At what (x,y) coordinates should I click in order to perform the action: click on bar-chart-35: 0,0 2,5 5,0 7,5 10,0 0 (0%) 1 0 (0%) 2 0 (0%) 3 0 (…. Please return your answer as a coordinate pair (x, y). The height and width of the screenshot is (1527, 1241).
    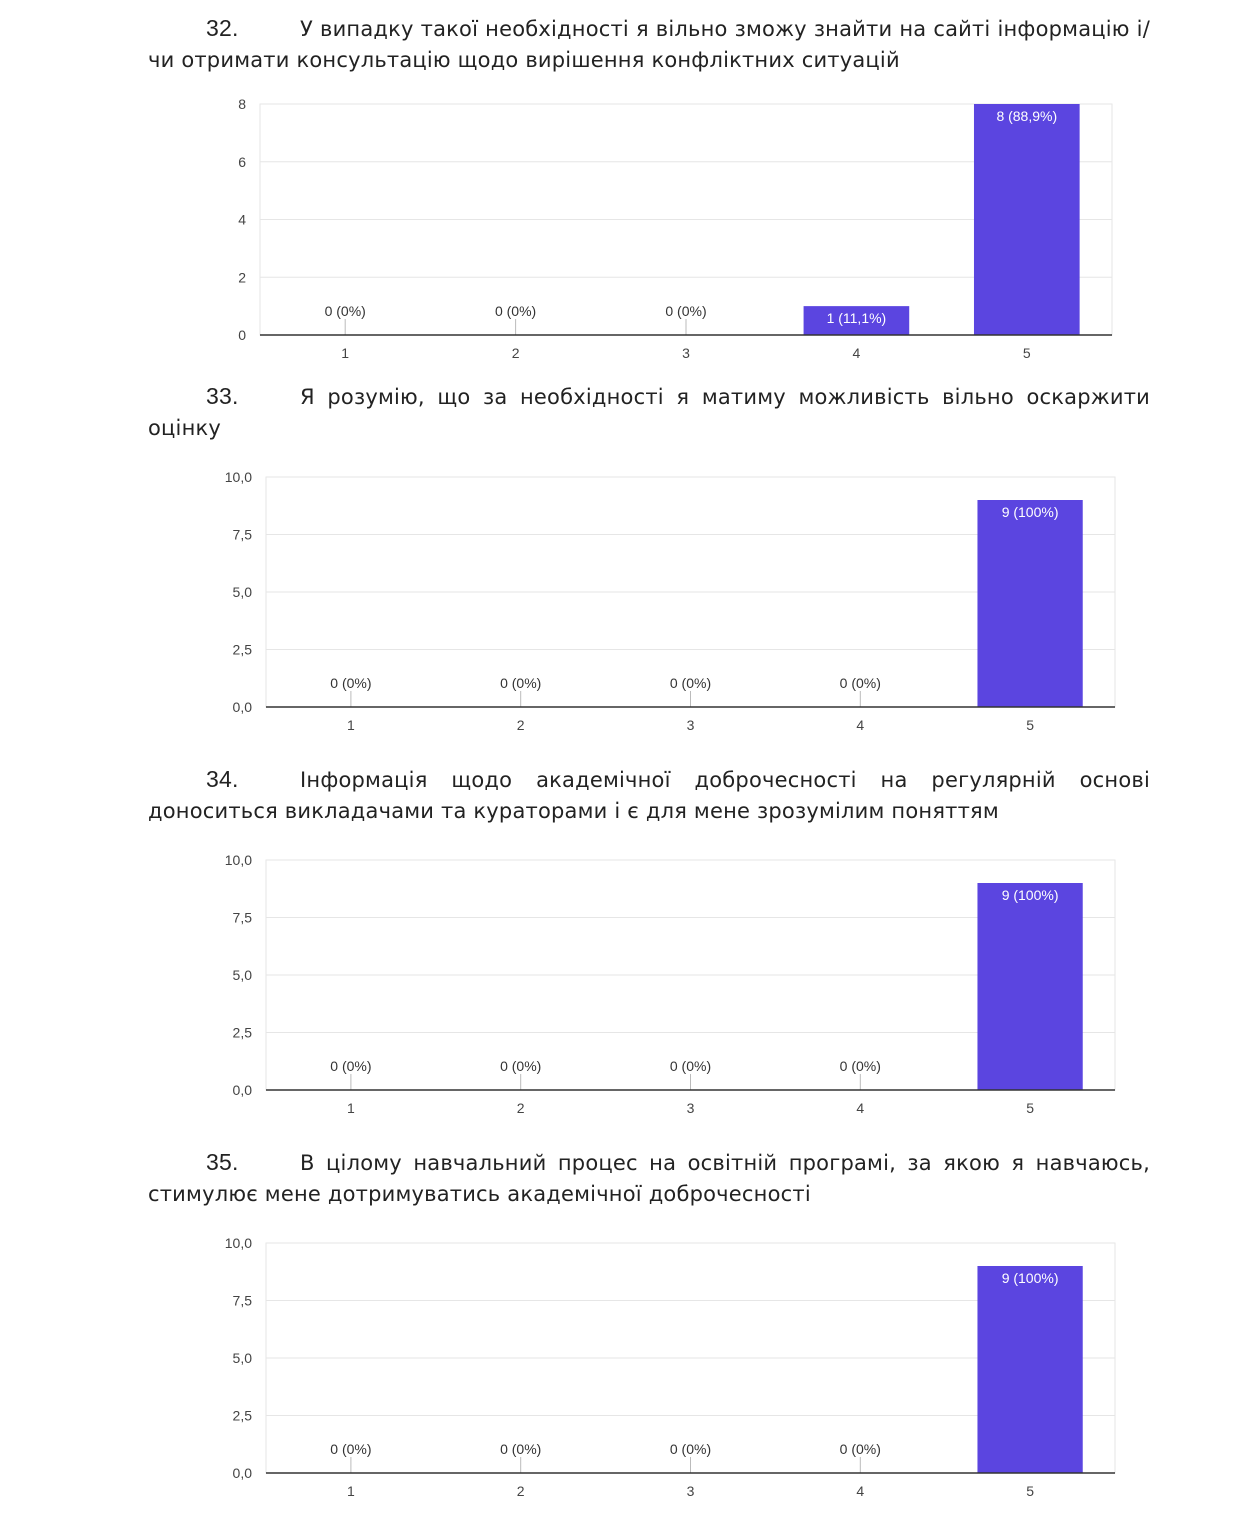
    Looking at the image, I should click on (670, 1367).